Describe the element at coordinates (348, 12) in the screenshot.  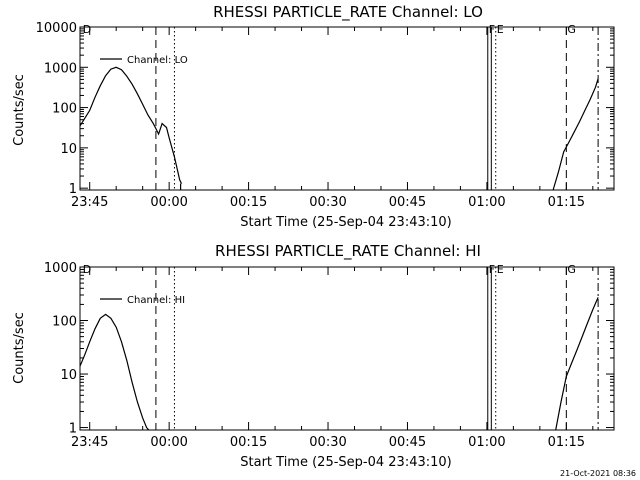
I see `chart-title-lo: RHESSI PARTICLE_RATE Channel: LO` at that location.